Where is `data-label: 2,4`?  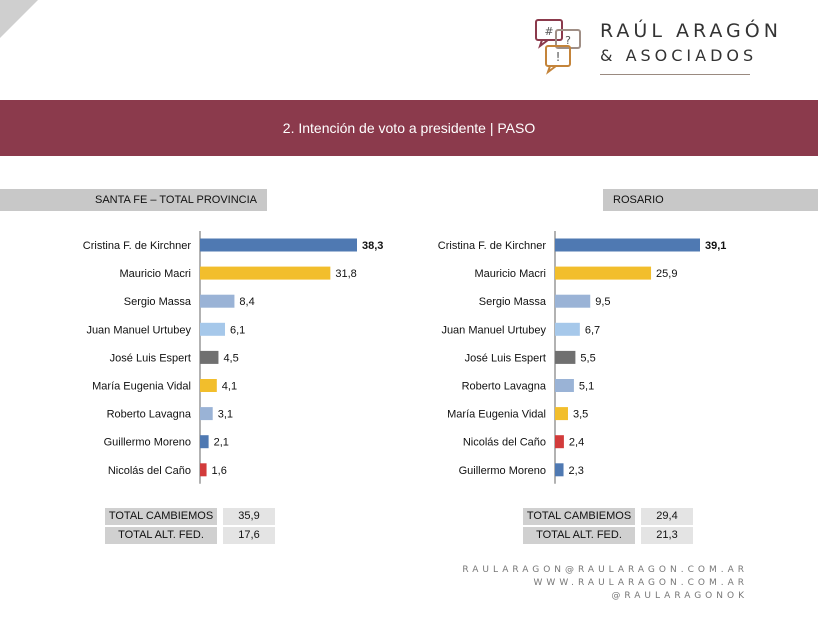
data-label: 2,4 is located at coordinates (576, 443).